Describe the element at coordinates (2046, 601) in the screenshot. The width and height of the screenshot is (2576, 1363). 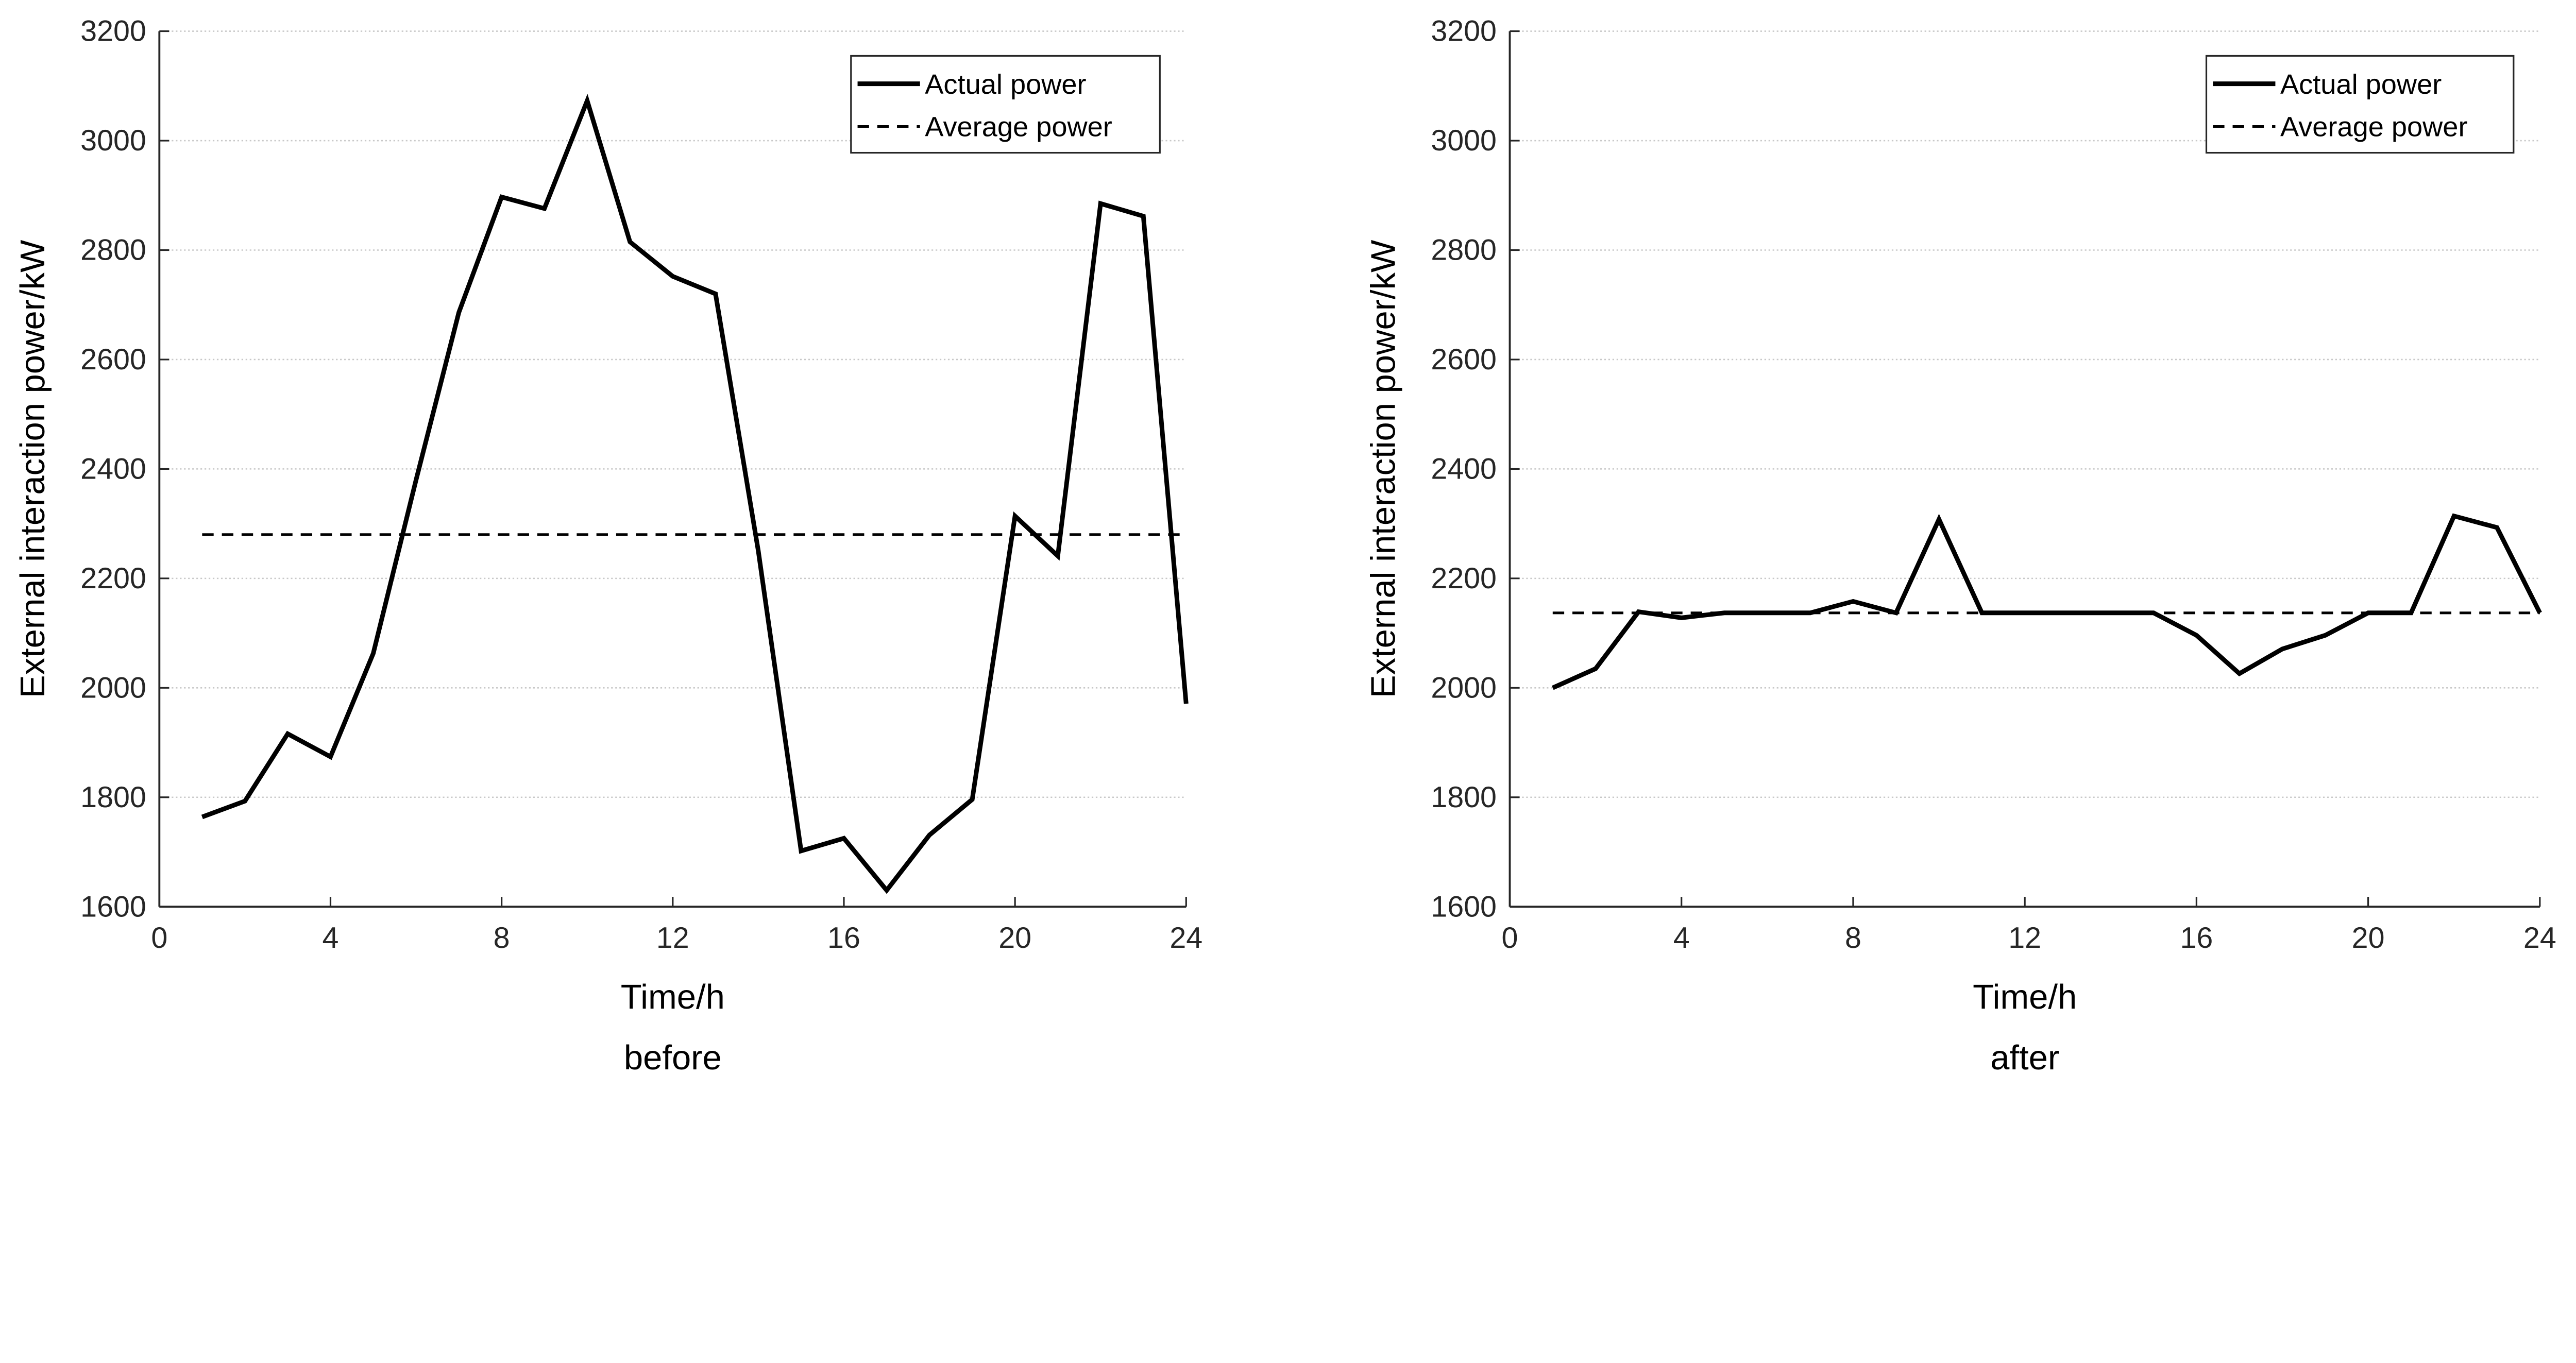
I see `series-line-actual-power` at that location.